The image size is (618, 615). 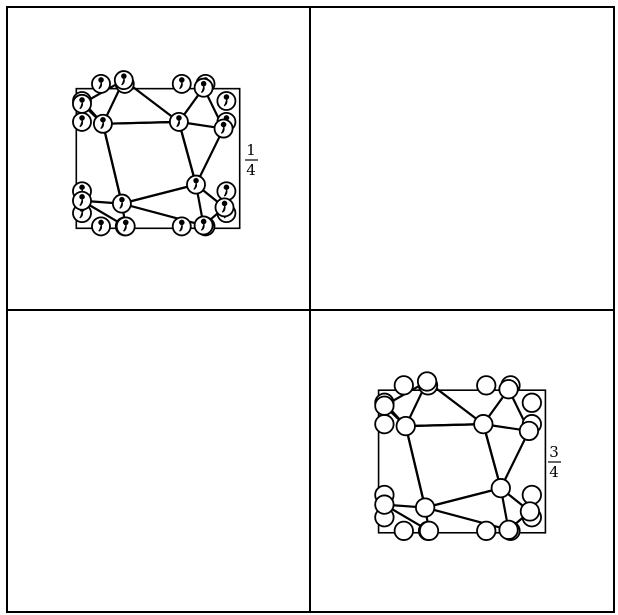 I want to click on molecule-top-left, so click(x=156, y=153).